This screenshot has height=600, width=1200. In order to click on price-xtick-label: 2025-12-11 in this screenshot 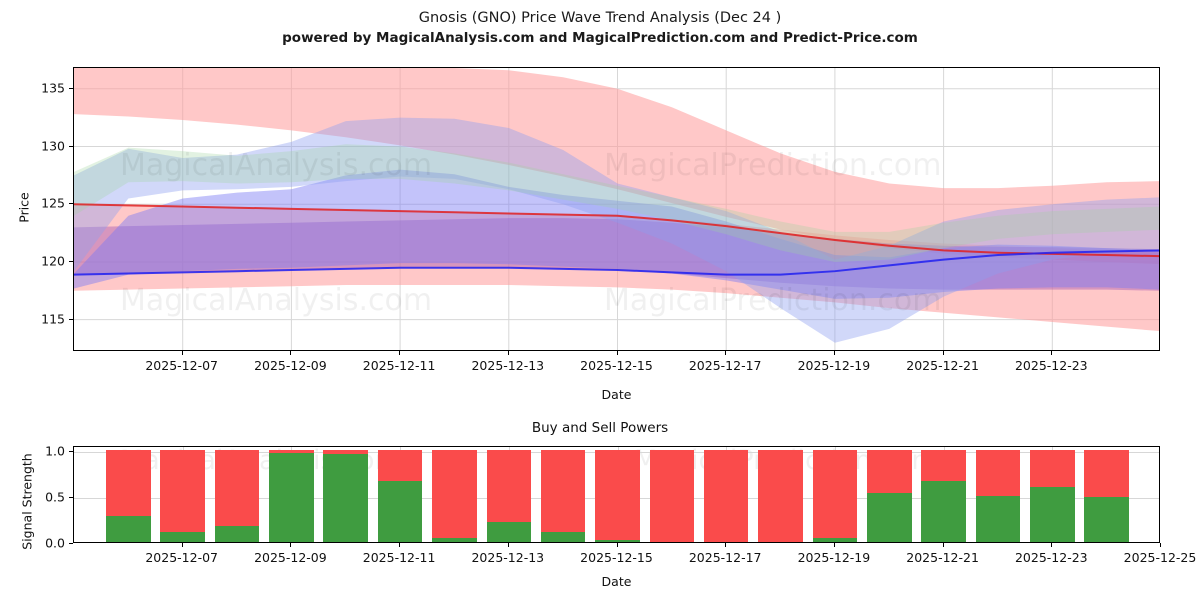, I will do `click(399, 365)`.